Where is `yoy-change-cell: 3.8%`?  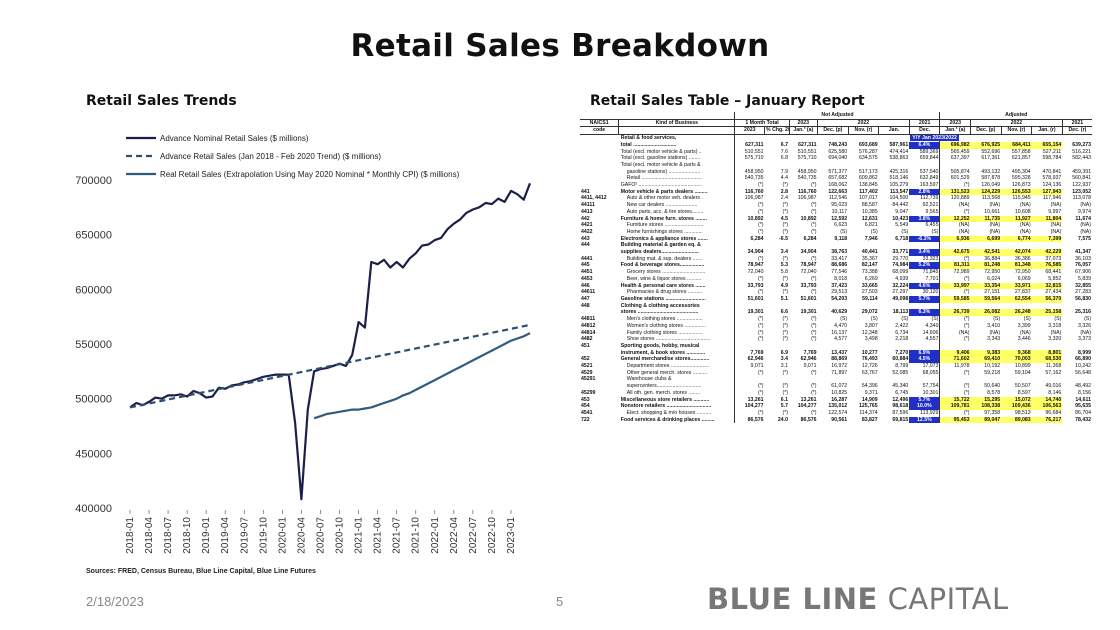 yoy-change-cell: 3.8% is located at coordinates (924, 219).